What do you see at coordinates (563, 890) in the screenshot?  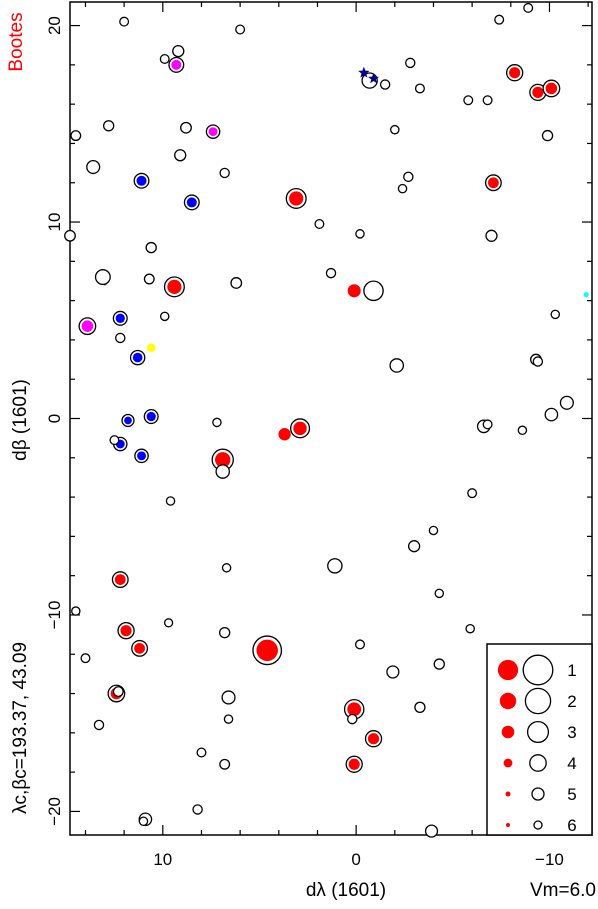 I see `magnitude-limit-label: Vm=6.0` at bounding box center [563, 890].